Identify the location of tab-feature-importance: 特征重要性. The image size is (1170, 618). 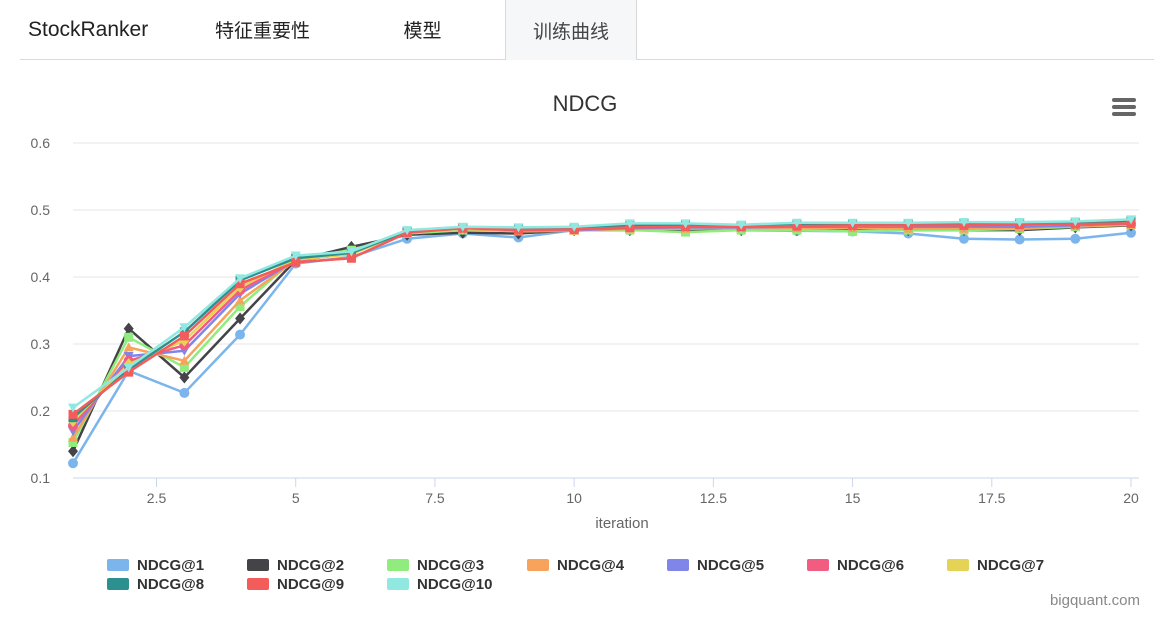
(262, 31).